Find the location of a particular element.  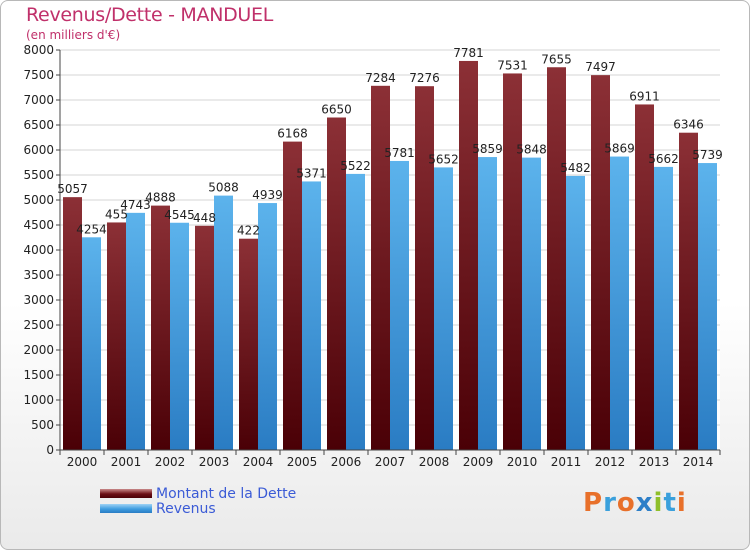

logo-letter: P is located at coordinates (593, 503).